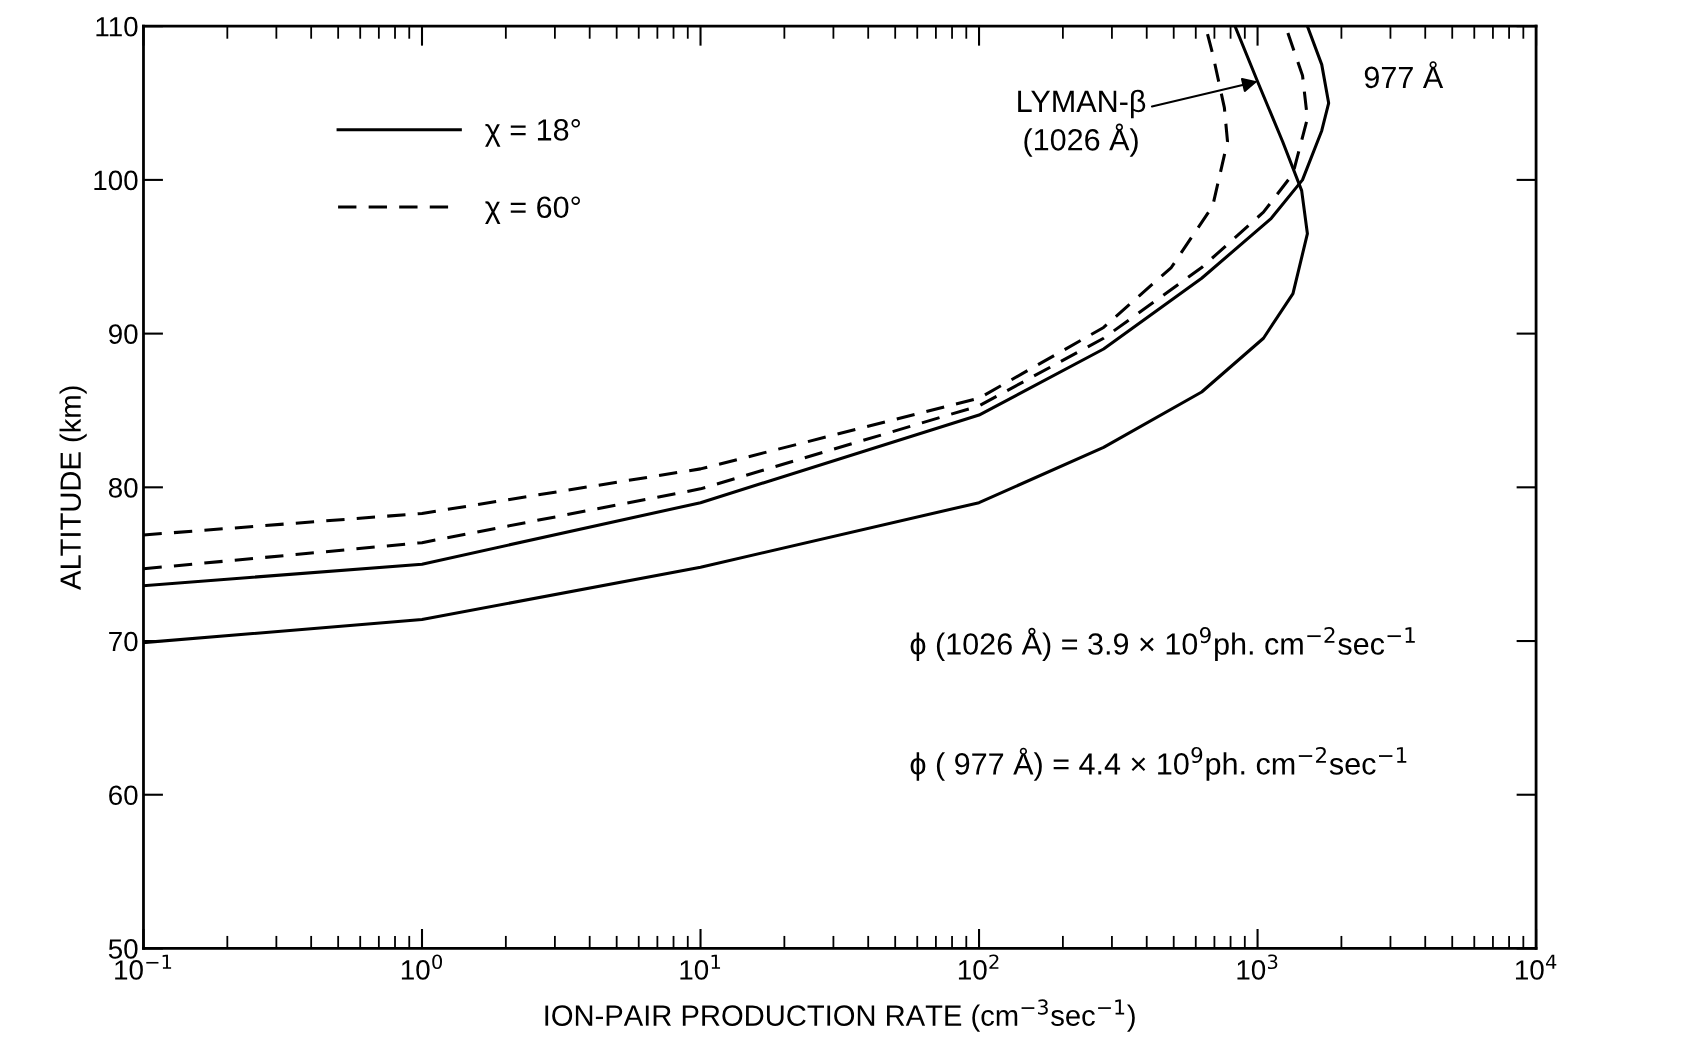 The height and width of the screenshot is (1048, 1688). What do you see at coordinates (1082, 123) in the screenshot?
I see `annotation: LYMAN-β (1026 Å)` at bounding box center [1082, 123].